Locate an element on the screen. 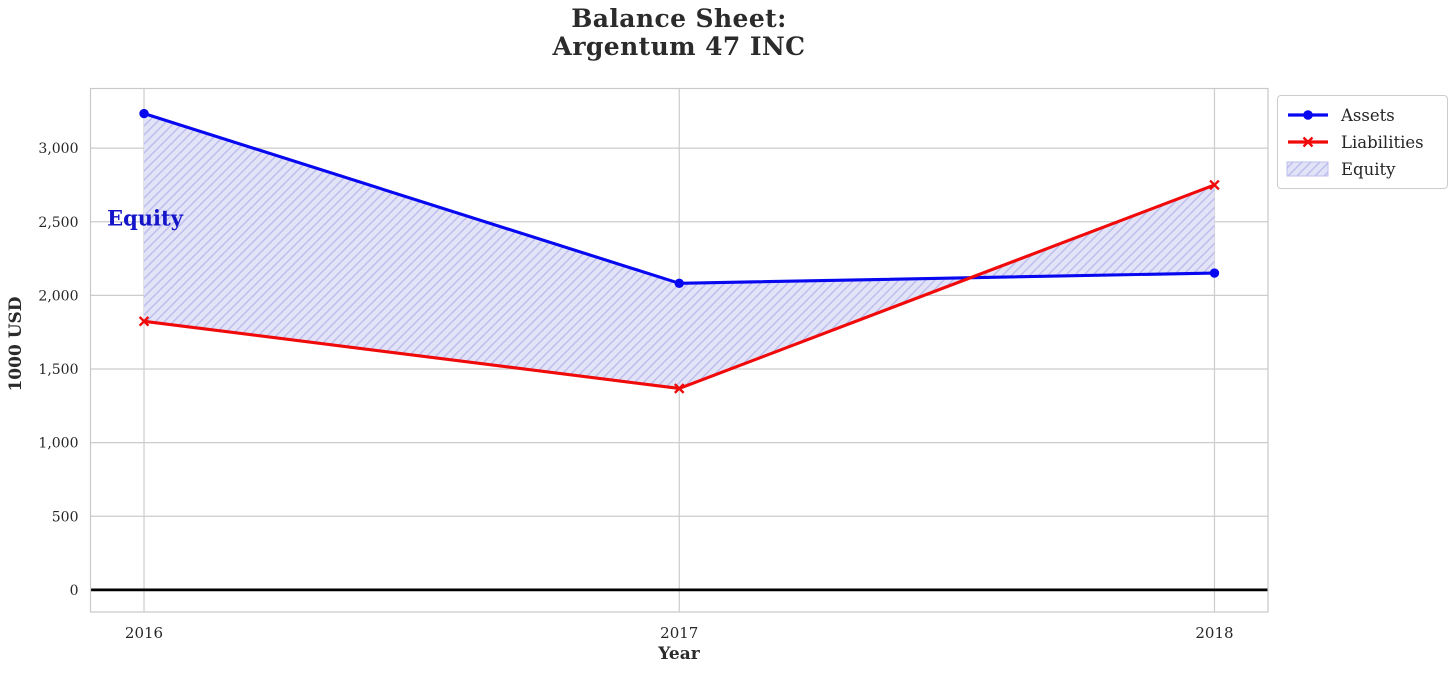 The image size is (1454, 676). legend: Assets Liabilities Equity is located at coordinates (1362, 142).